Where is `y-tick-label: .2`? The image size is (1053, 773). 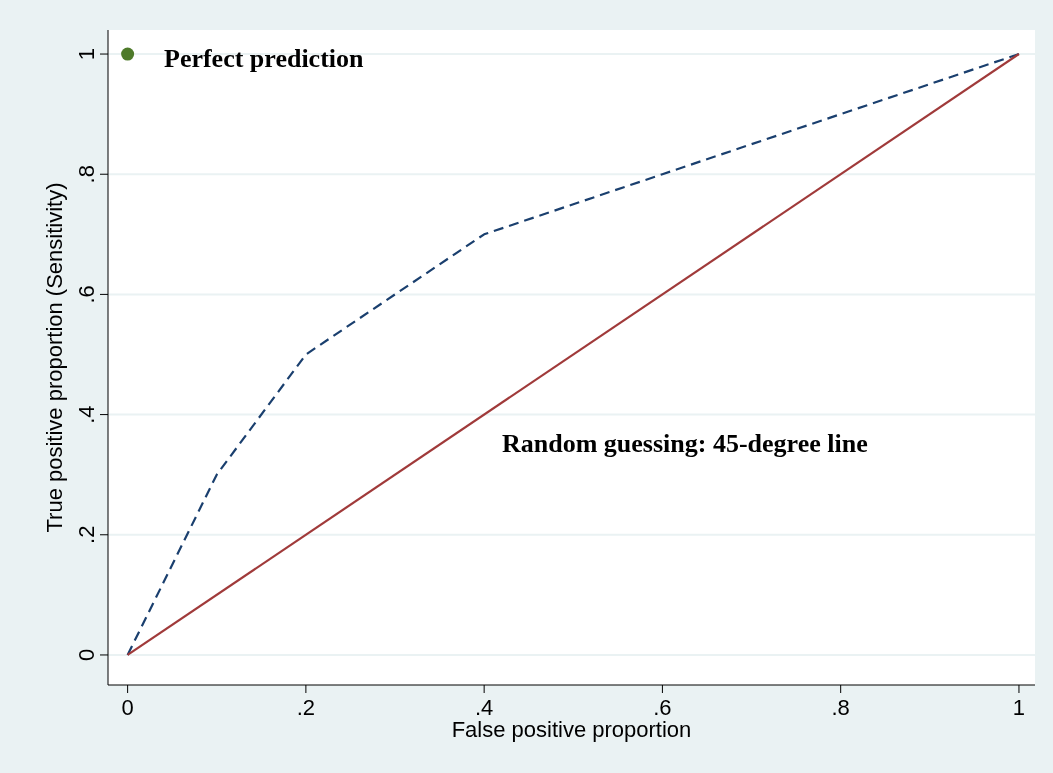 y-tick-label: .2 is located at coordinates (86, 534).